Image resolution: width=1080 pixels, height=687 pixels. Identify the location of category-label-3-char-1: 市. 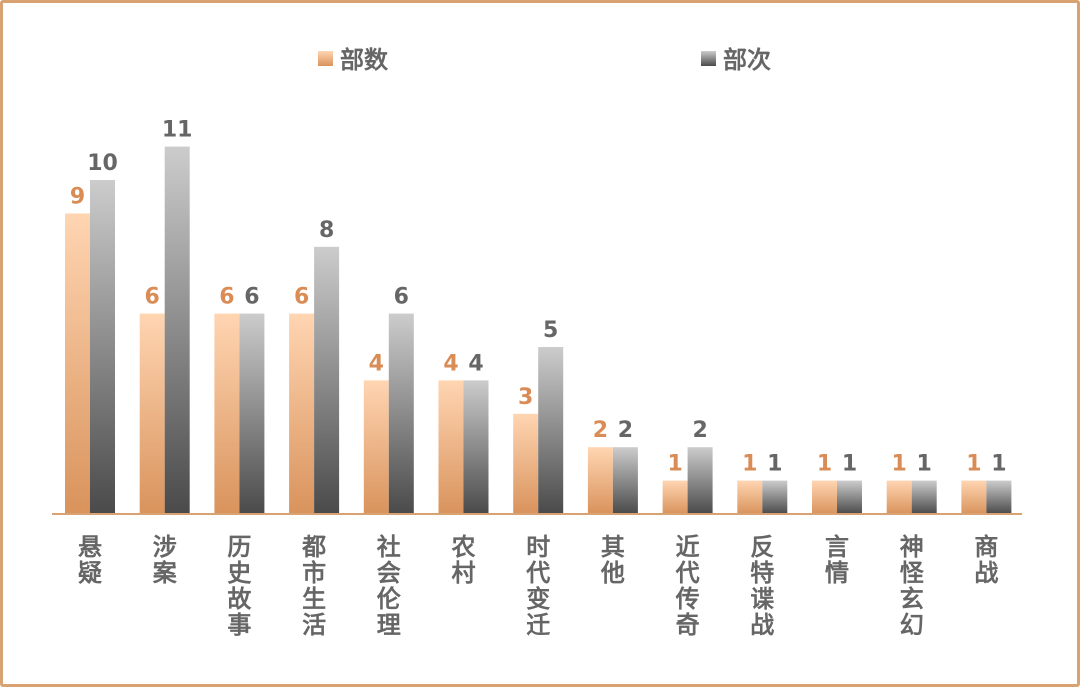
(314, 573).